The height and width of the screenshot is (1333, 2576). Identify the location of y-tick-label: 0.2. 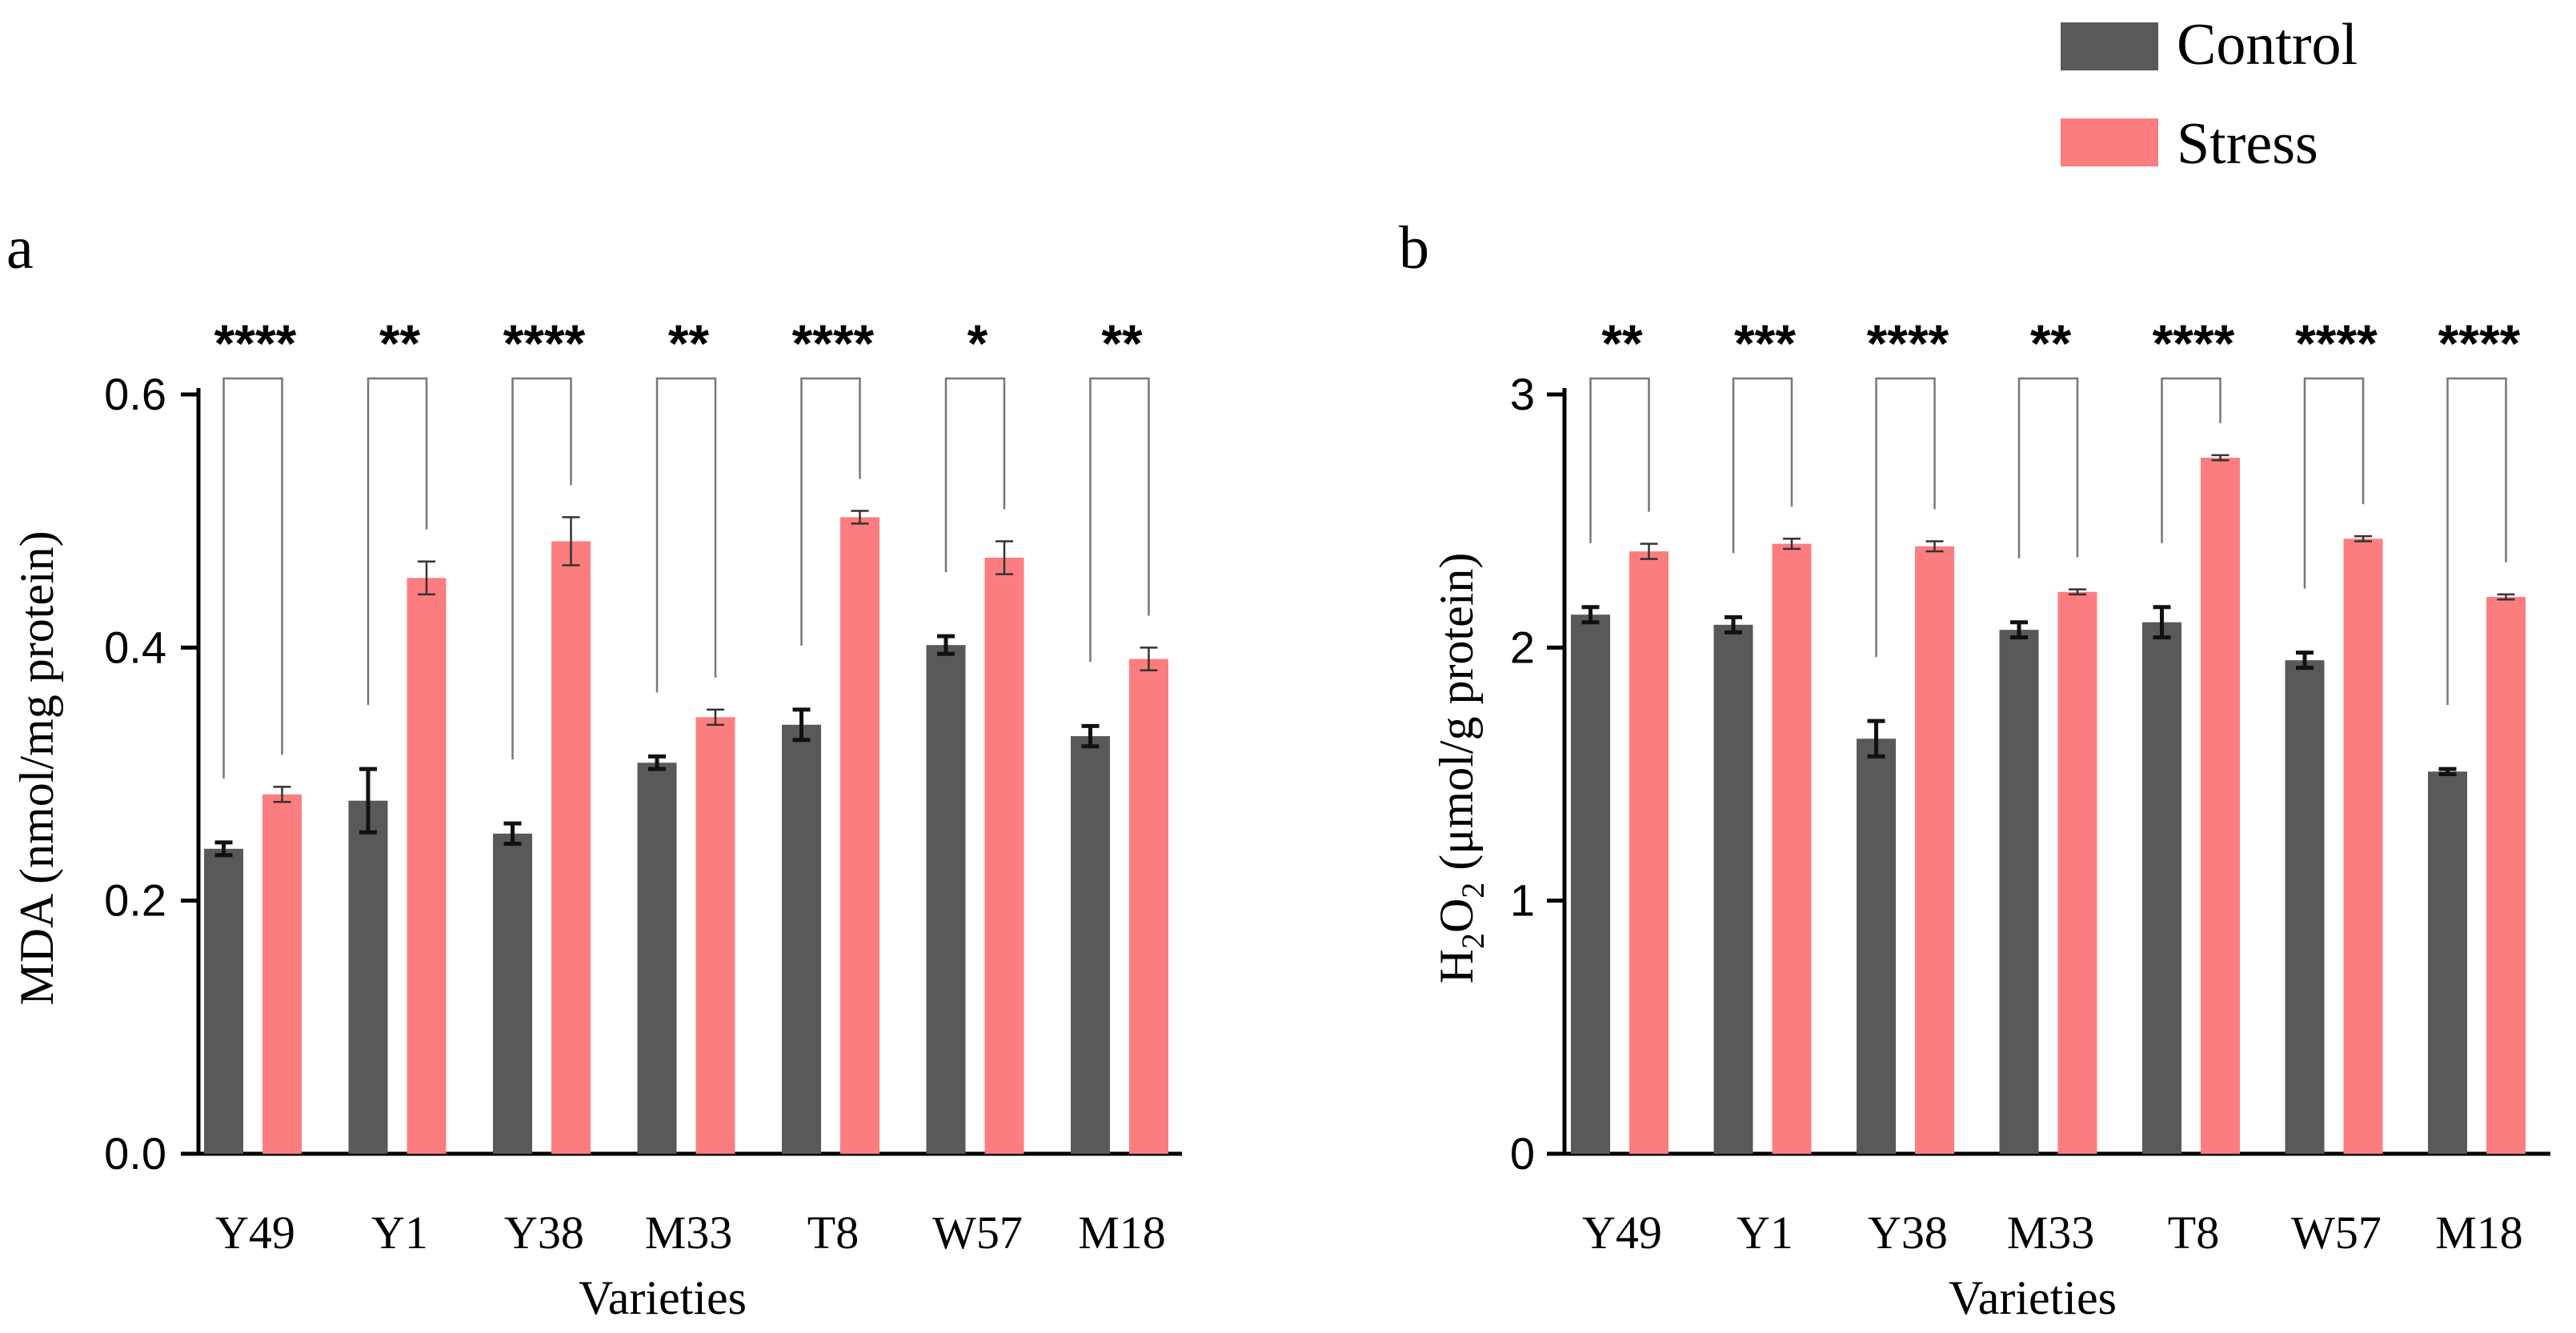
(135, 901).